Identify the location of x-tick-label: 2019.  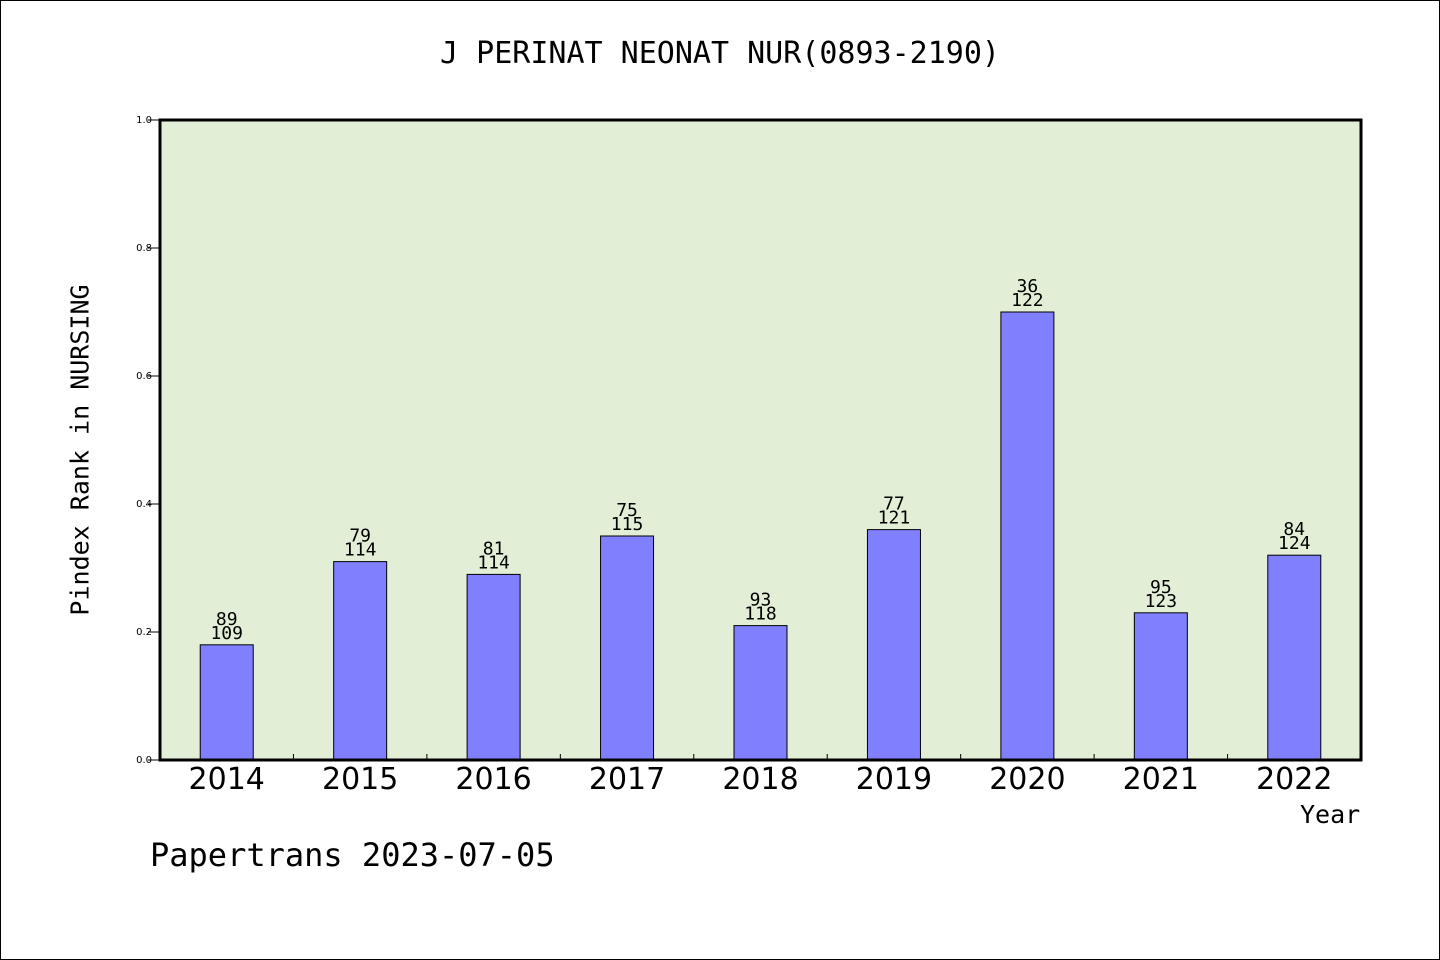
(894, 779).